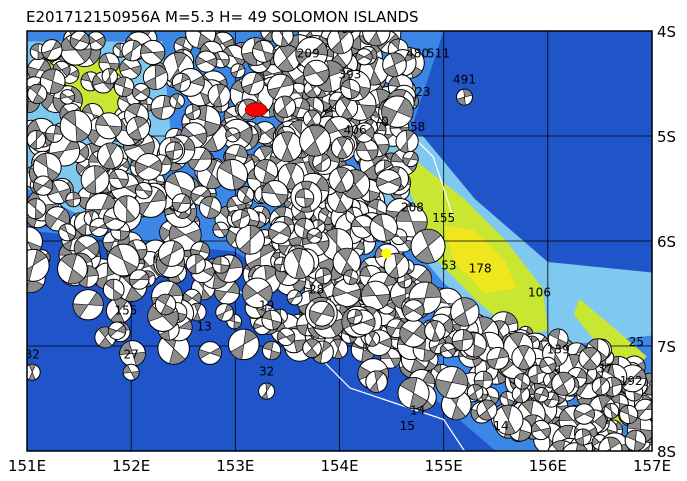 This screenshot has height=481, width=687. What do you see at coordinates (422, 92) in the screenshot?
I see `depth-label: 23` at bounding box center [422, 92].